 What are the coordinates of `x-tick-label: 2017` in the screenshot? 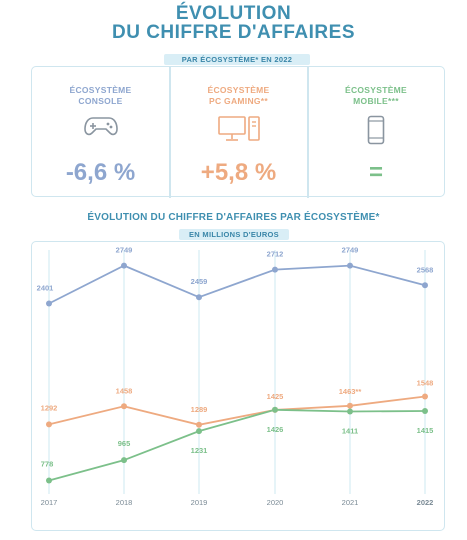 It's located at (49, 502).